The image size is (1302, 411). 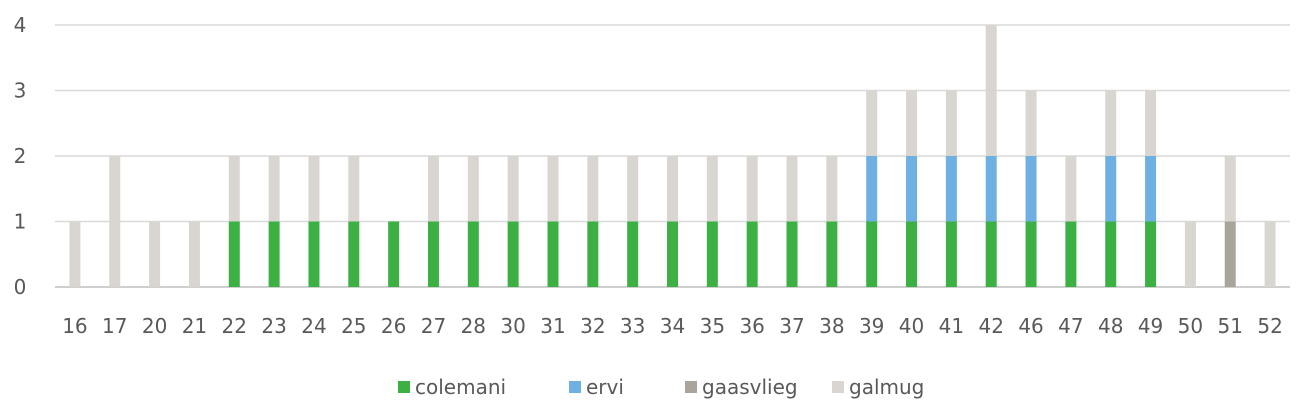 What do you see at coordinates (20, 25) in the screenshot?
I see `y-tick-label: 4` at bounding box center [20, 25].